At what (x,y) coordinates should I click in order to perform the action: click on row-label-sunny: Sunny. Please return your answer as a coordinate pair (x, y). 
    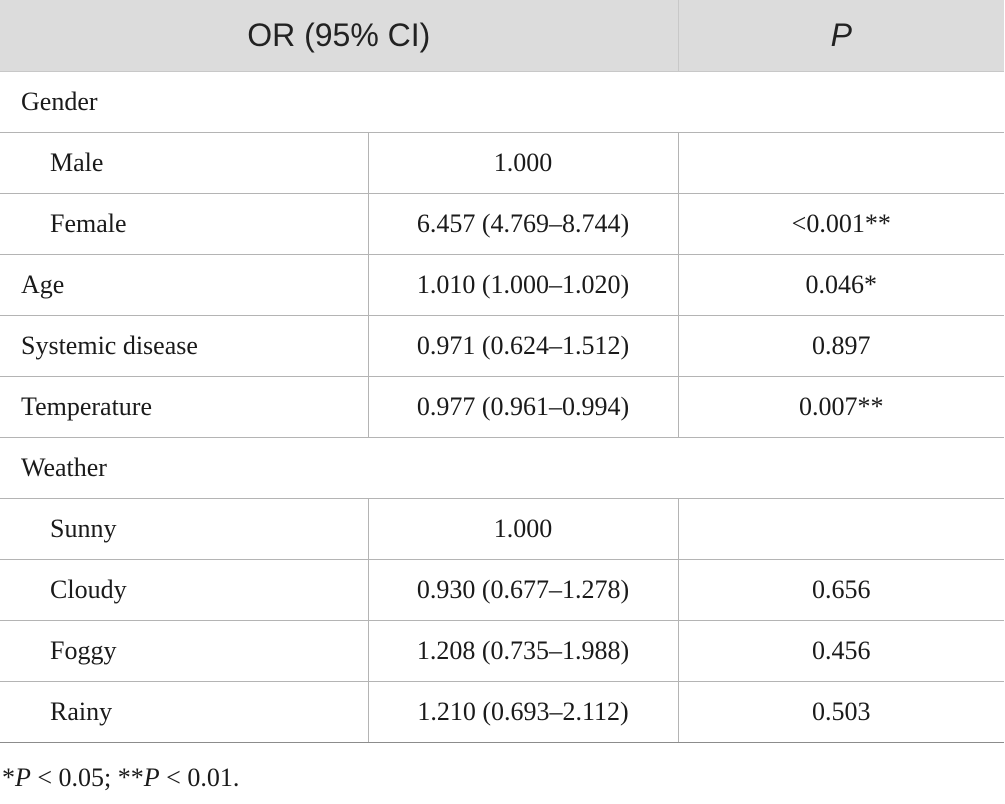
    Looking at the image, I should click on (184, 529).